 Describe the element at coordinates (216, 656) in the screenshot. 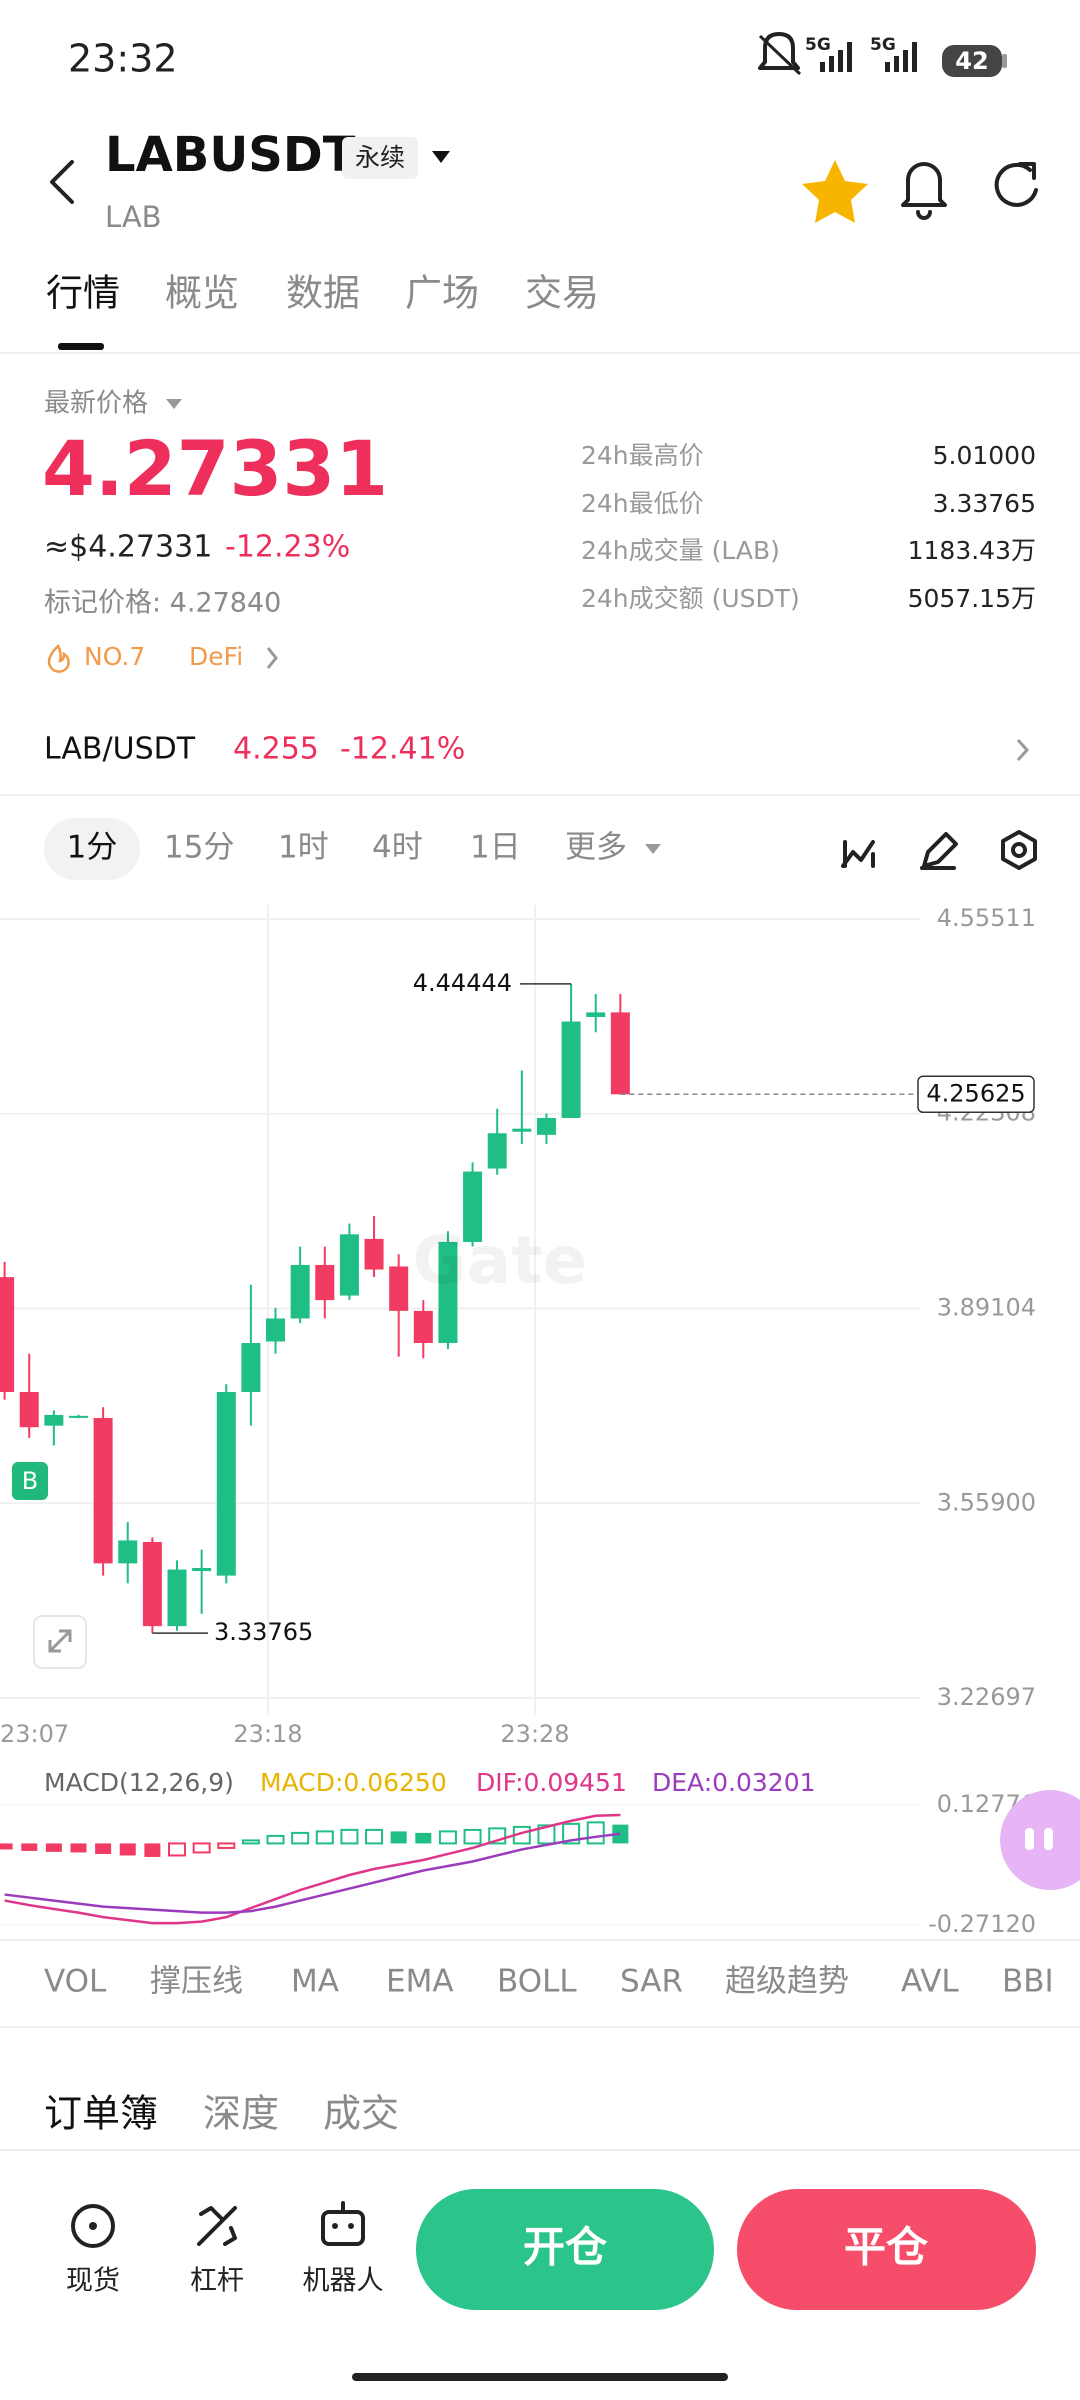

I see `sector: DeFi` at that location.